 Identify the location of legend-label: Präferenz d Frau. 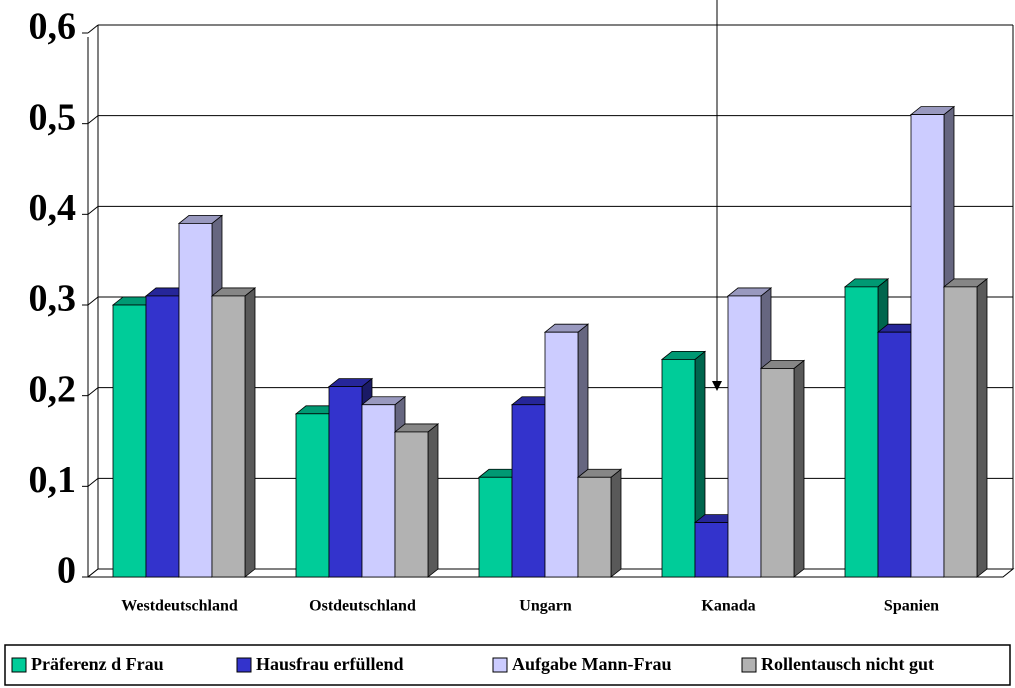
(97, 664).